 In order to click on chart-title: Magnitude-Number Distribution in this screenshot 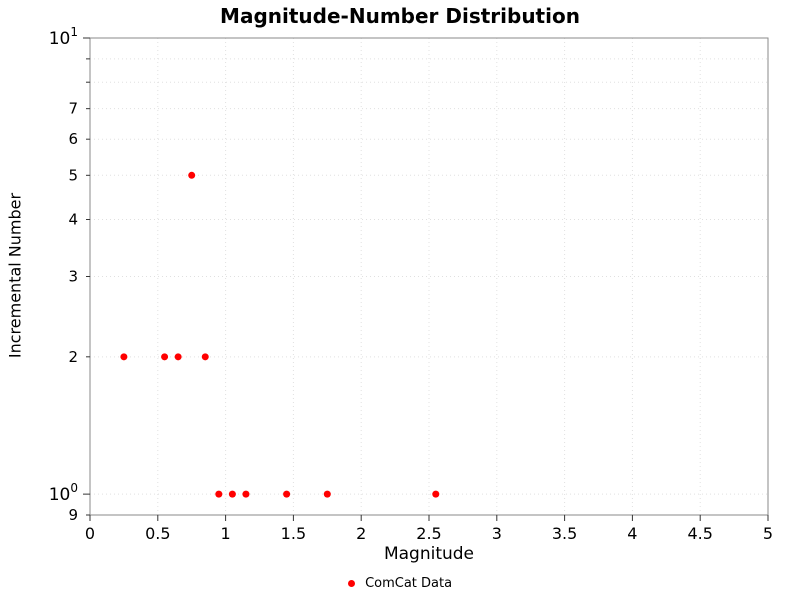, I will do `click(400, 16)`.